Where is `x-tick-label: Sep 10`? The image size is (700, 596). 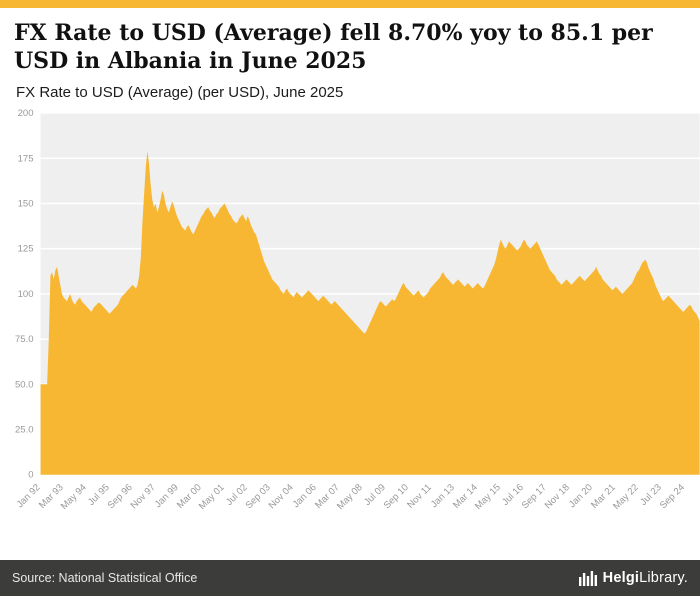 x-tick-label: Sep 10 is located at coordinates (396, 496).